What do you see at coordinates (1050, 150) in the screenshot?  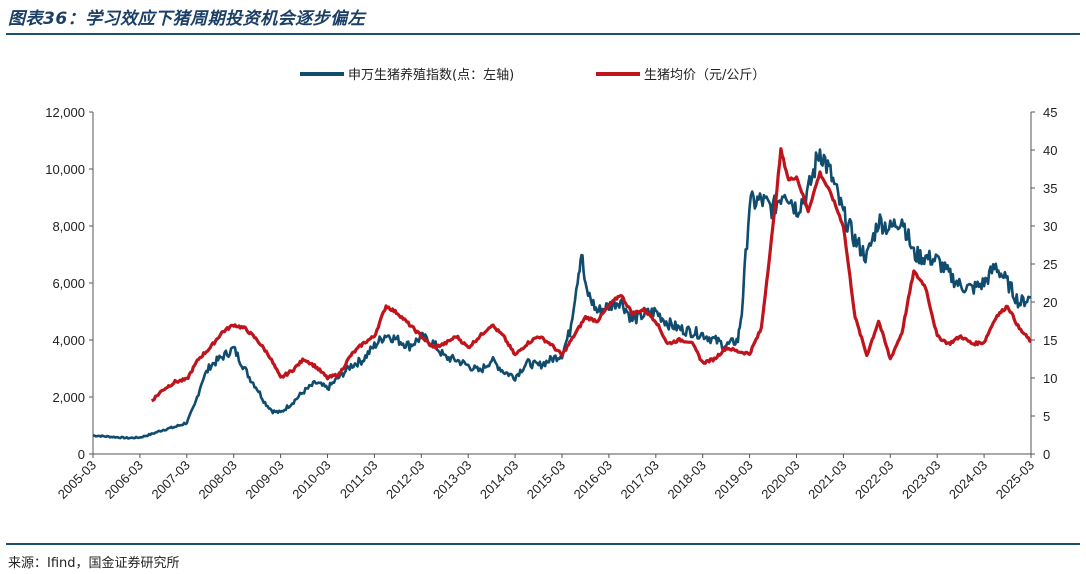 I see `right-tick-label: 40` at bounding box center [1050, 150].